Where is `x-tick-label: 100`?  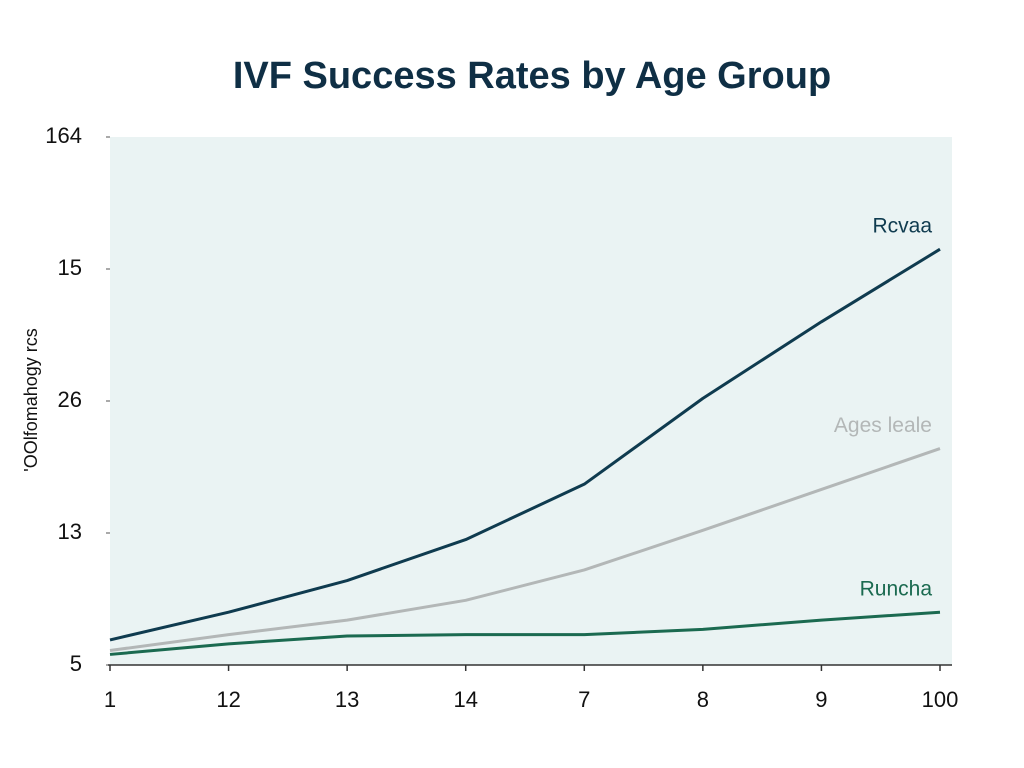
x-tick-label: 100 is located at coordinates (940, 699).